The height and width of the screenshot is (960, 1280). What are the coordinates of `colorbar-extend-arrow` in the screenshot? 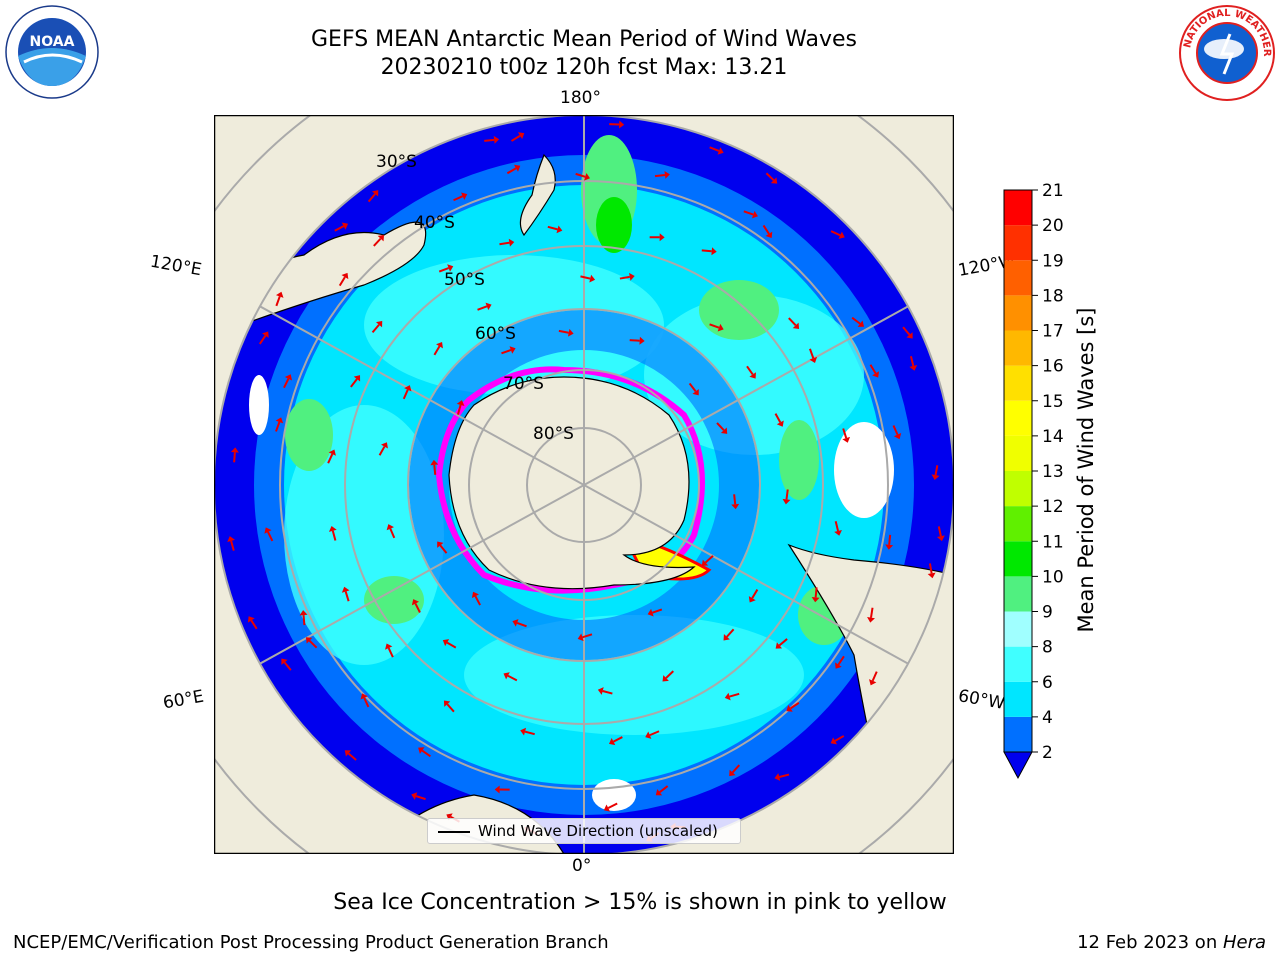 It's located at (1018, 765).